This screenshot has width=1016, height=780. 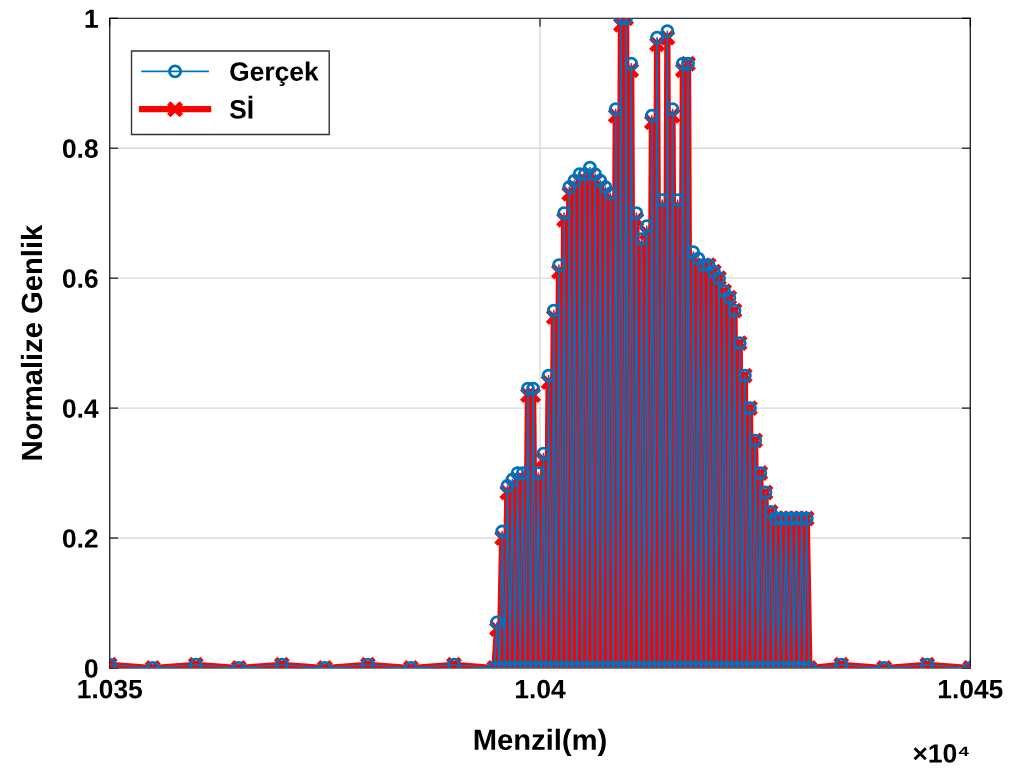 I want to click on y-axis-title: Normalize Genlik, so click(x=31, y=342).